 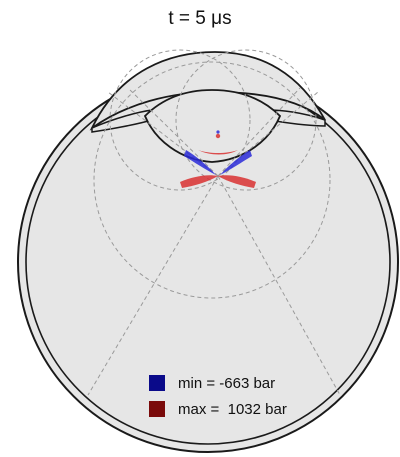 I want to click on negative-pressure-left-wing, so click(x=200, y=162).